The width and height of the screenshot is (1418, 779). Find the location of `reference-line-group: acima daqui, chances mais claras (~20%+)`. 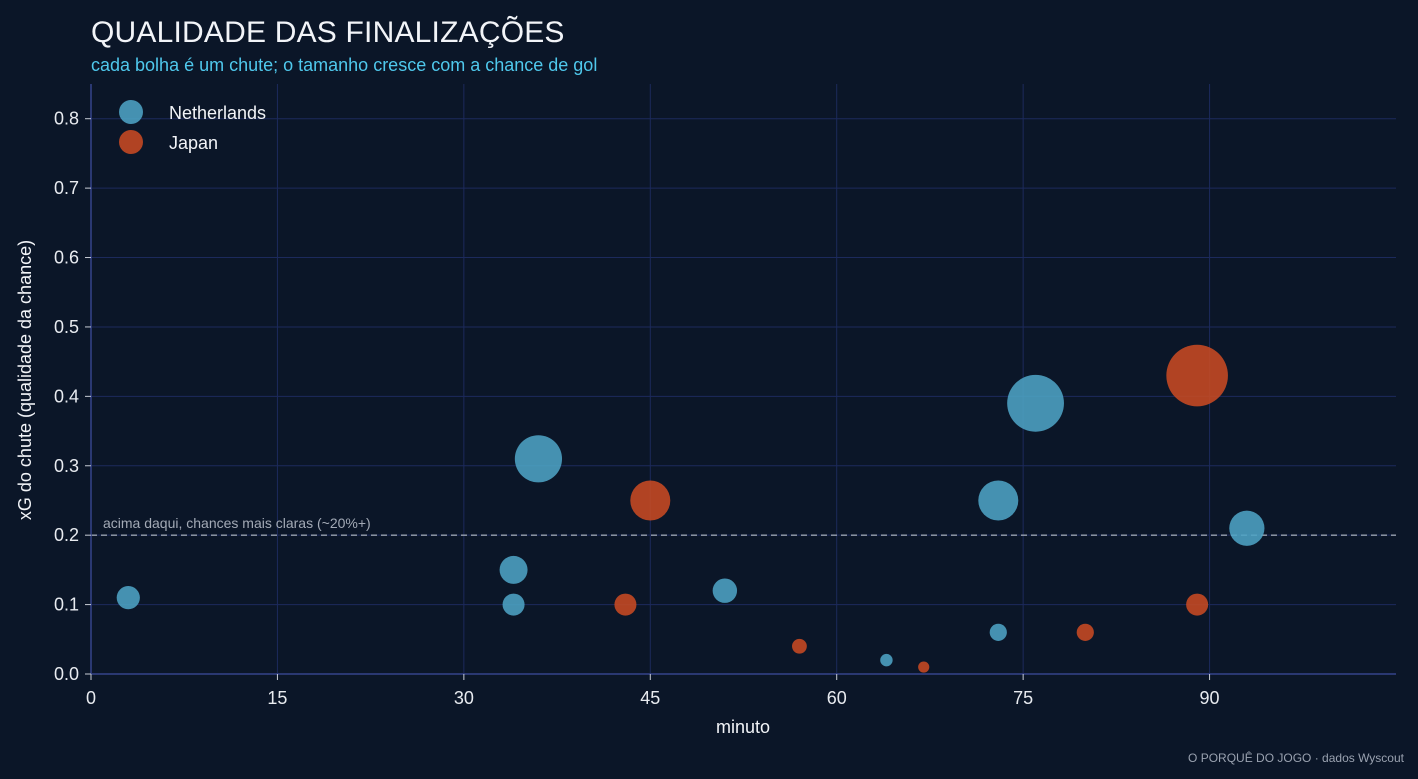

reference-line-group: acima daqui, chances mais claras (~20%+) is located at coordinates (743, 525).